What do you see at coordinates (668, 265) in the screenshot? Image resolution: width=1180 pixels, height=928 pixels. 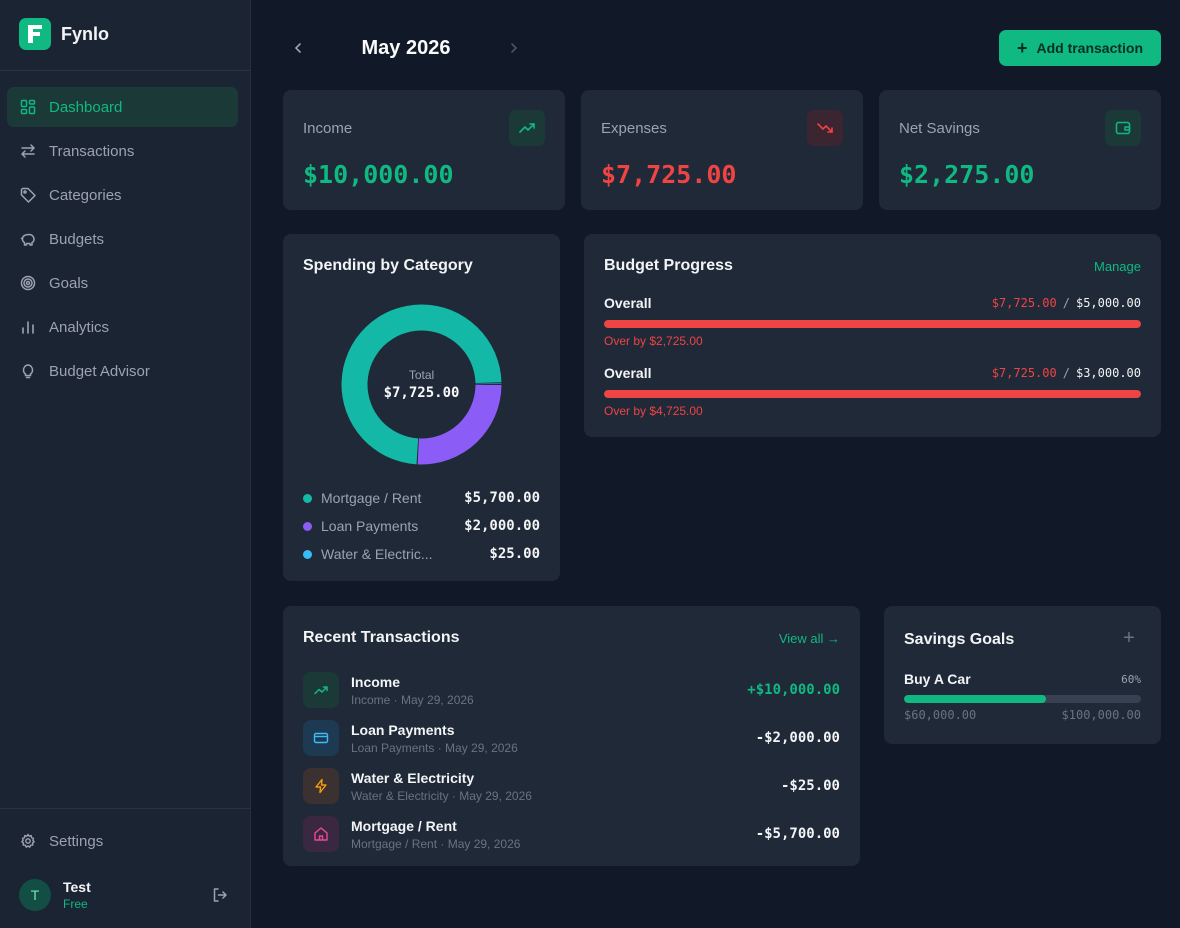 I see `budget-progress-title: Budget Progress` at bounding box center [668, 265].